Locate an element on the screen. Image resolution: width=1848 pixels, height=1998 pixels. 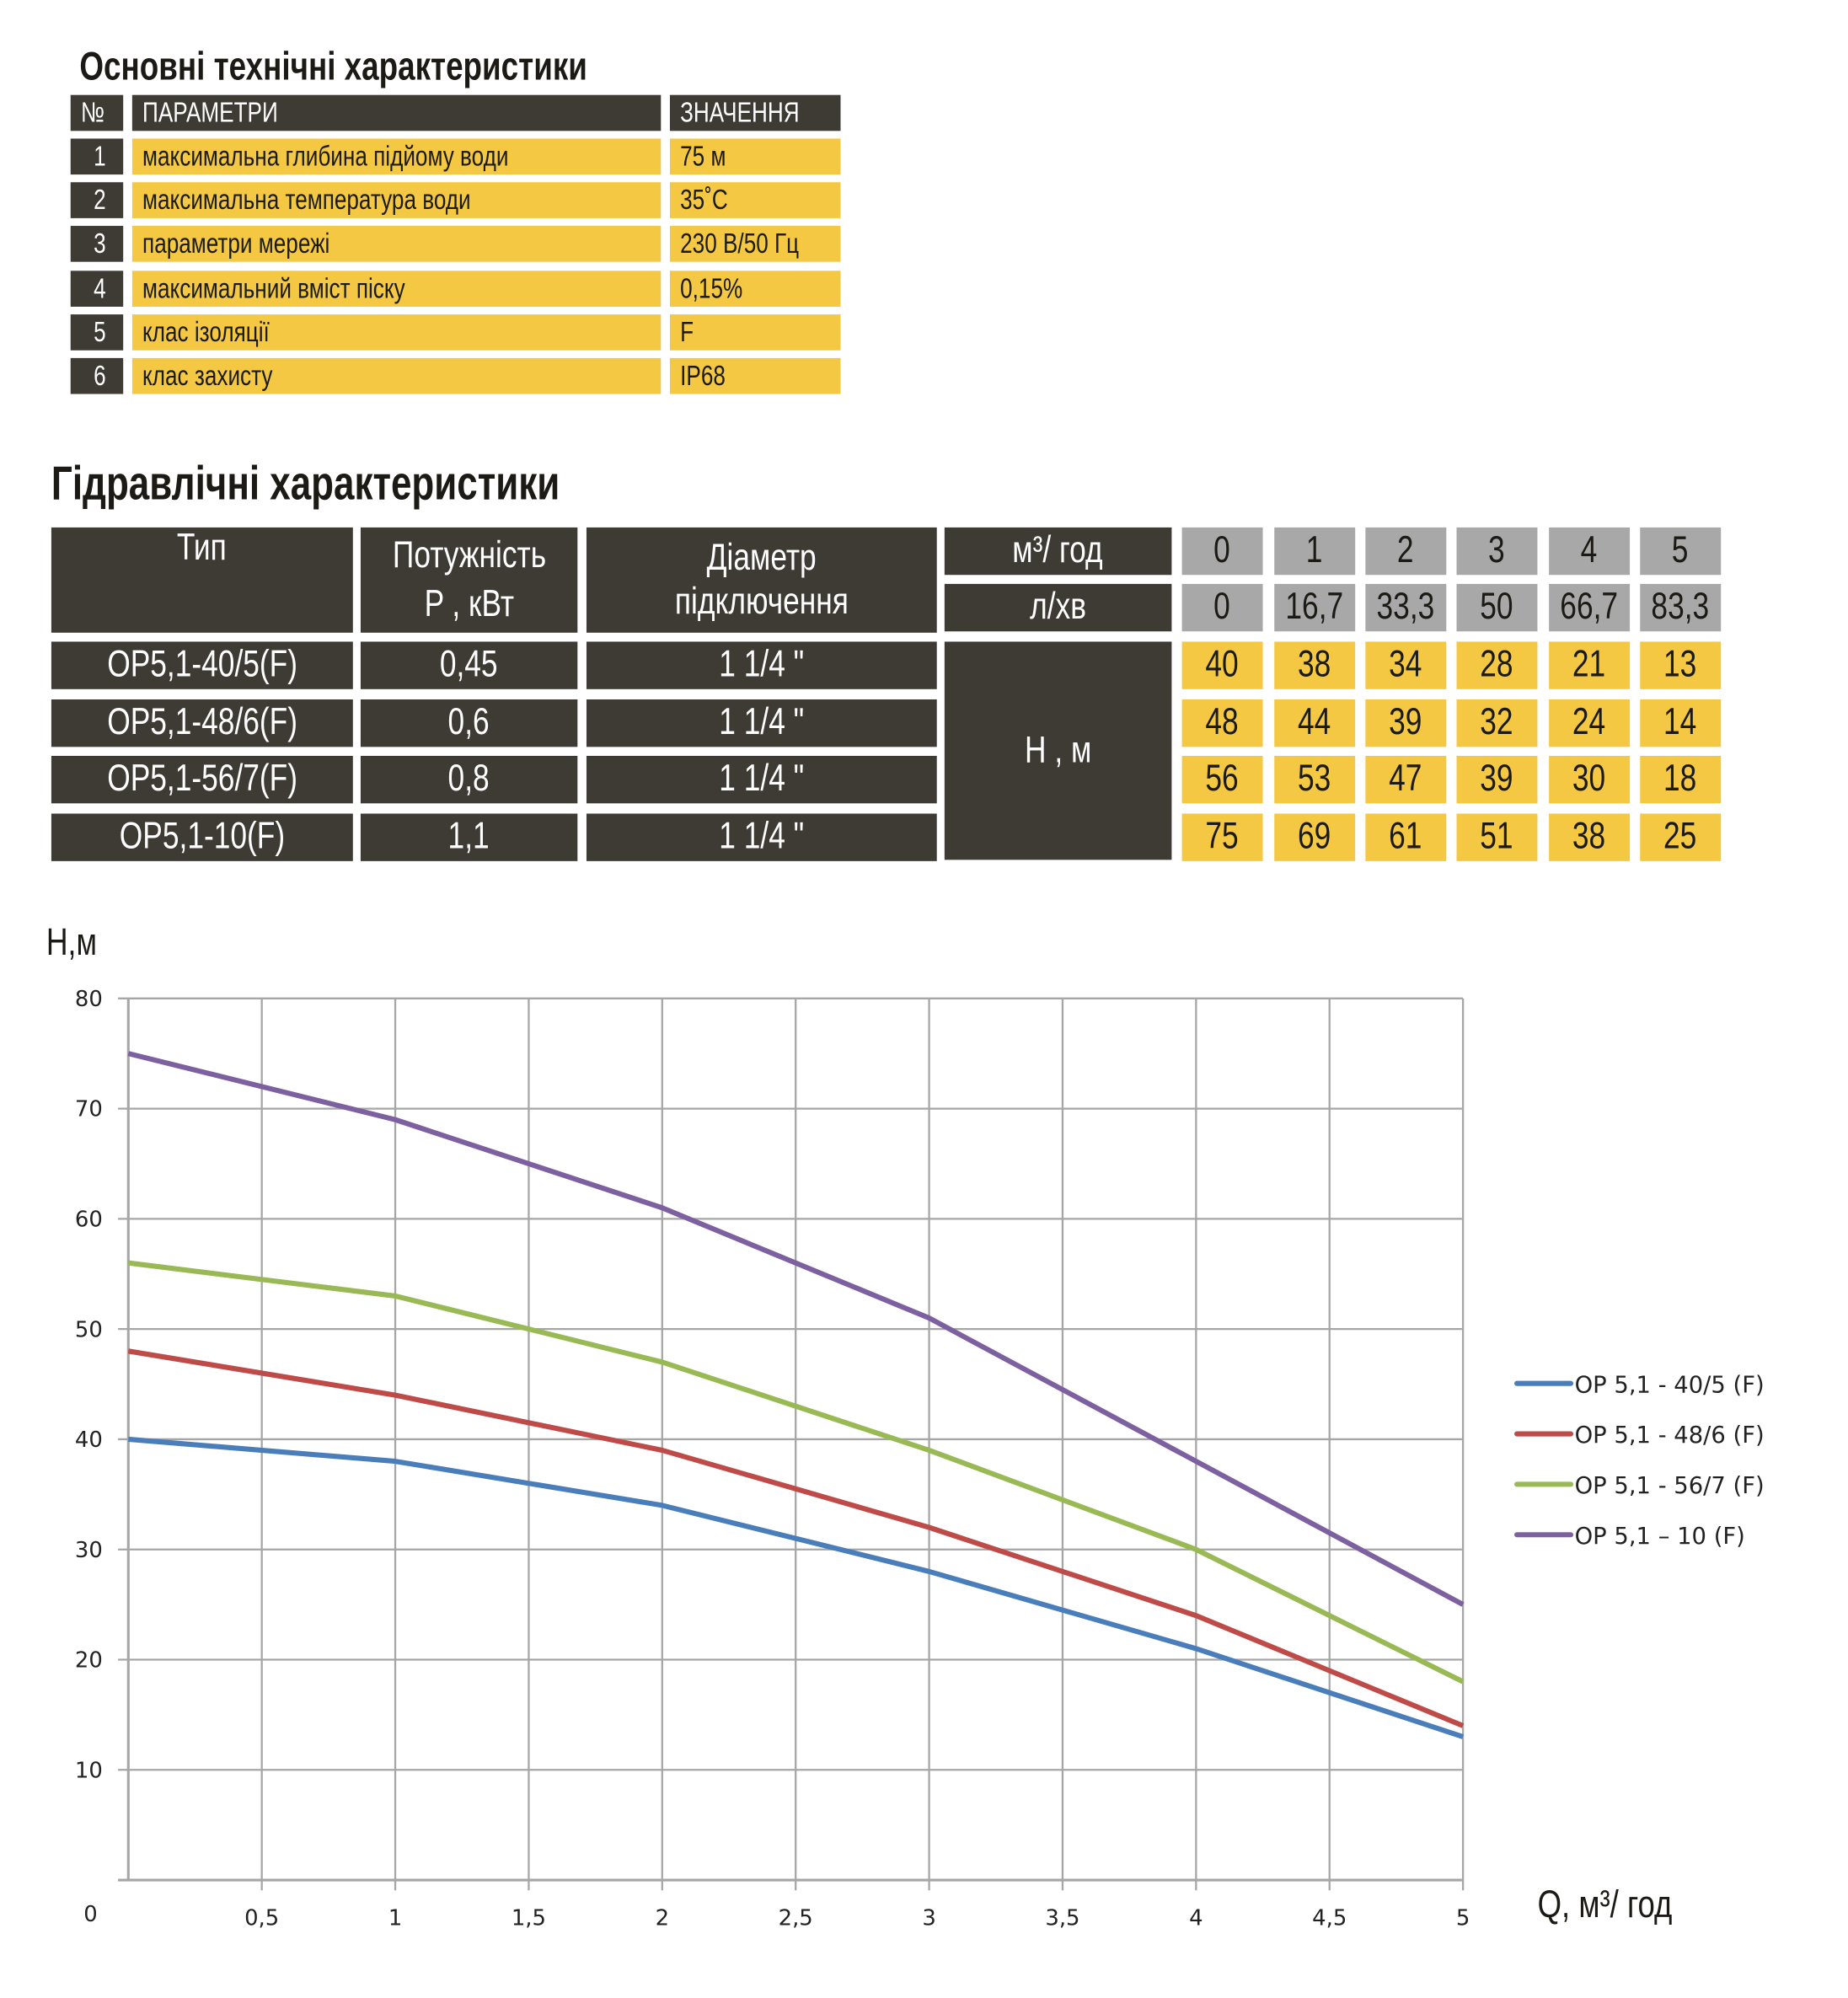
row-type: OP5,1-48/6(F) is located at coordinates (202, 723).